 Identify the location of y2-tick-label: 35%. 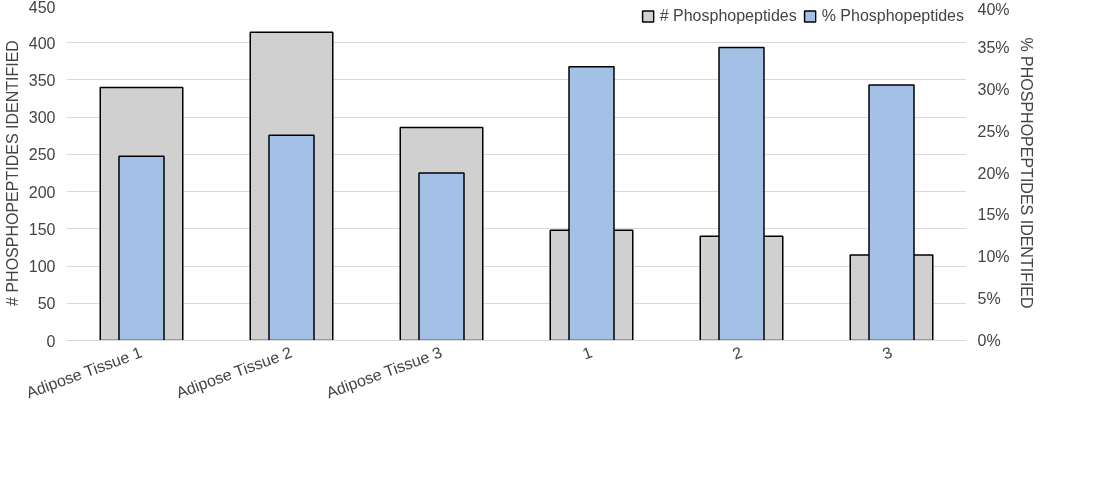
(993, 47).